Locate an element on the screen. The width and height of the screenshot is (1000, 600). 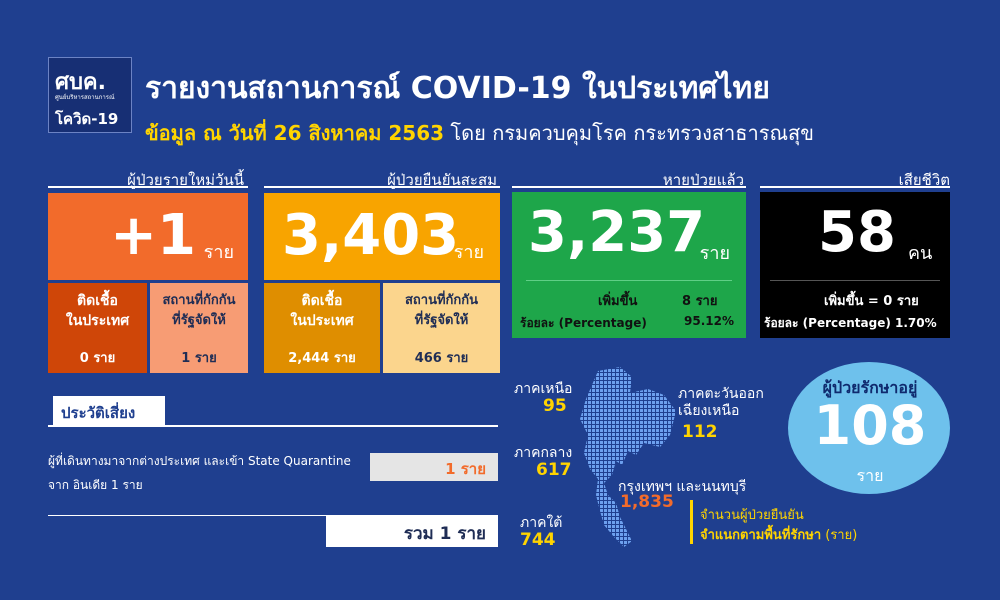
north-value: 95 is located at coordinates (555, 406).